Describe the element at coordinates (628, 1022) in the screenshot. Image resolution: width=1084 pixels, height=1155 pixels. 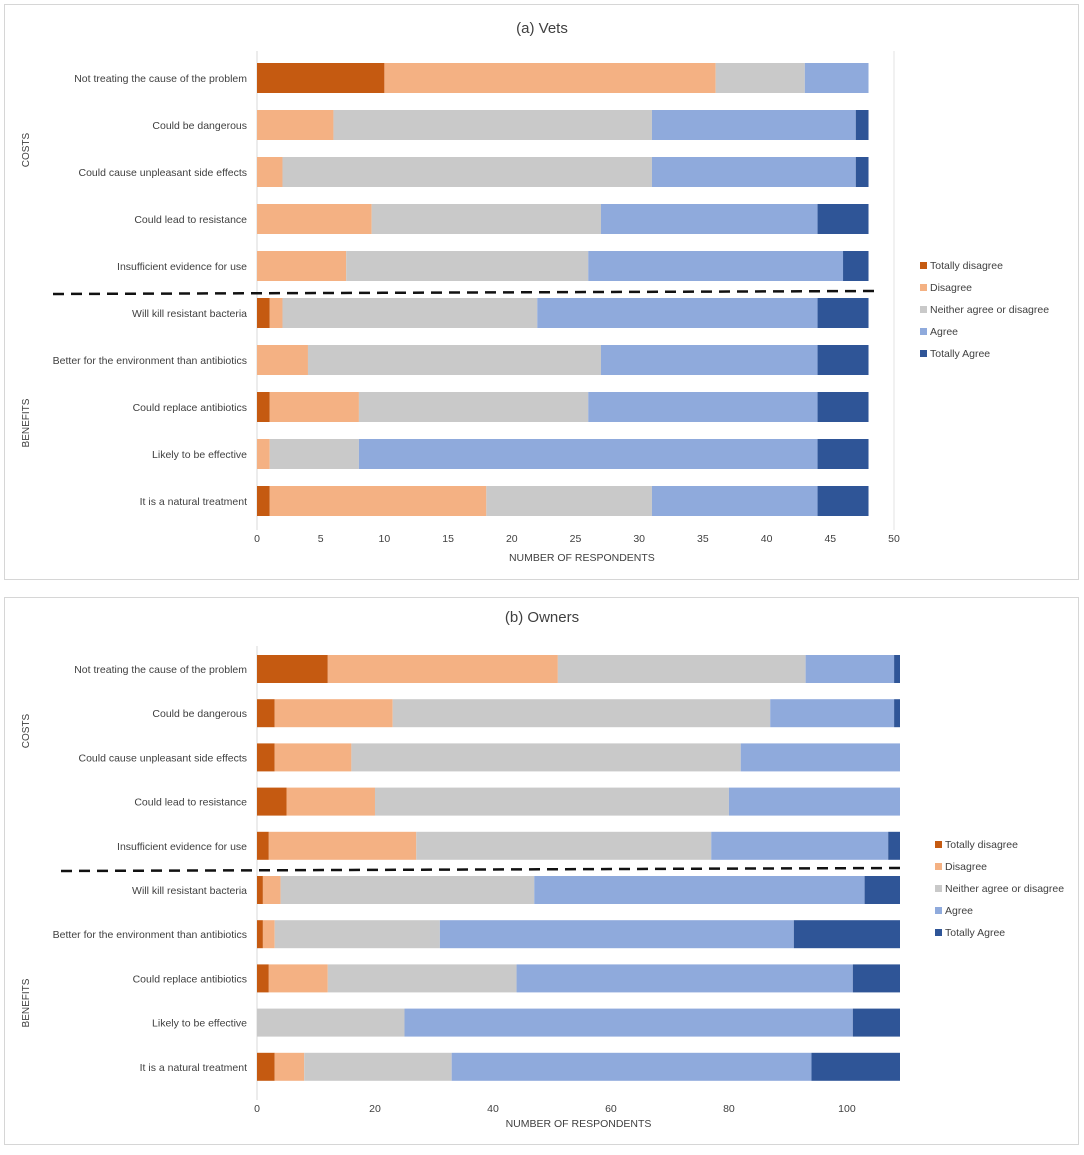
I see `bar-likely-to-be-effective-agree` at that location.